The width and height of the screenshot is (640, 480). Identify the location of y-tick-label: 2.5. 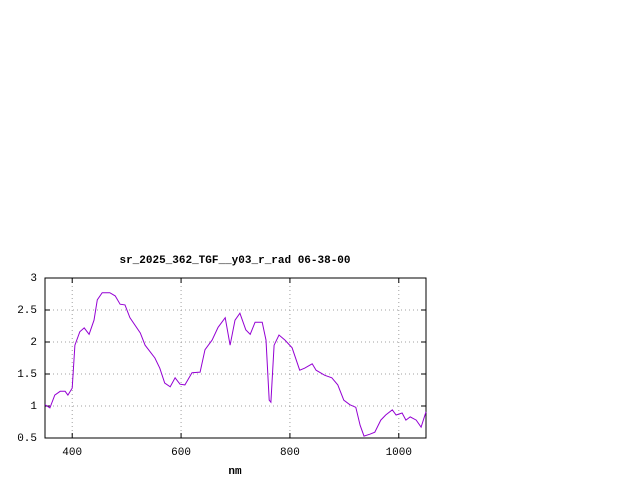
(27, 311).